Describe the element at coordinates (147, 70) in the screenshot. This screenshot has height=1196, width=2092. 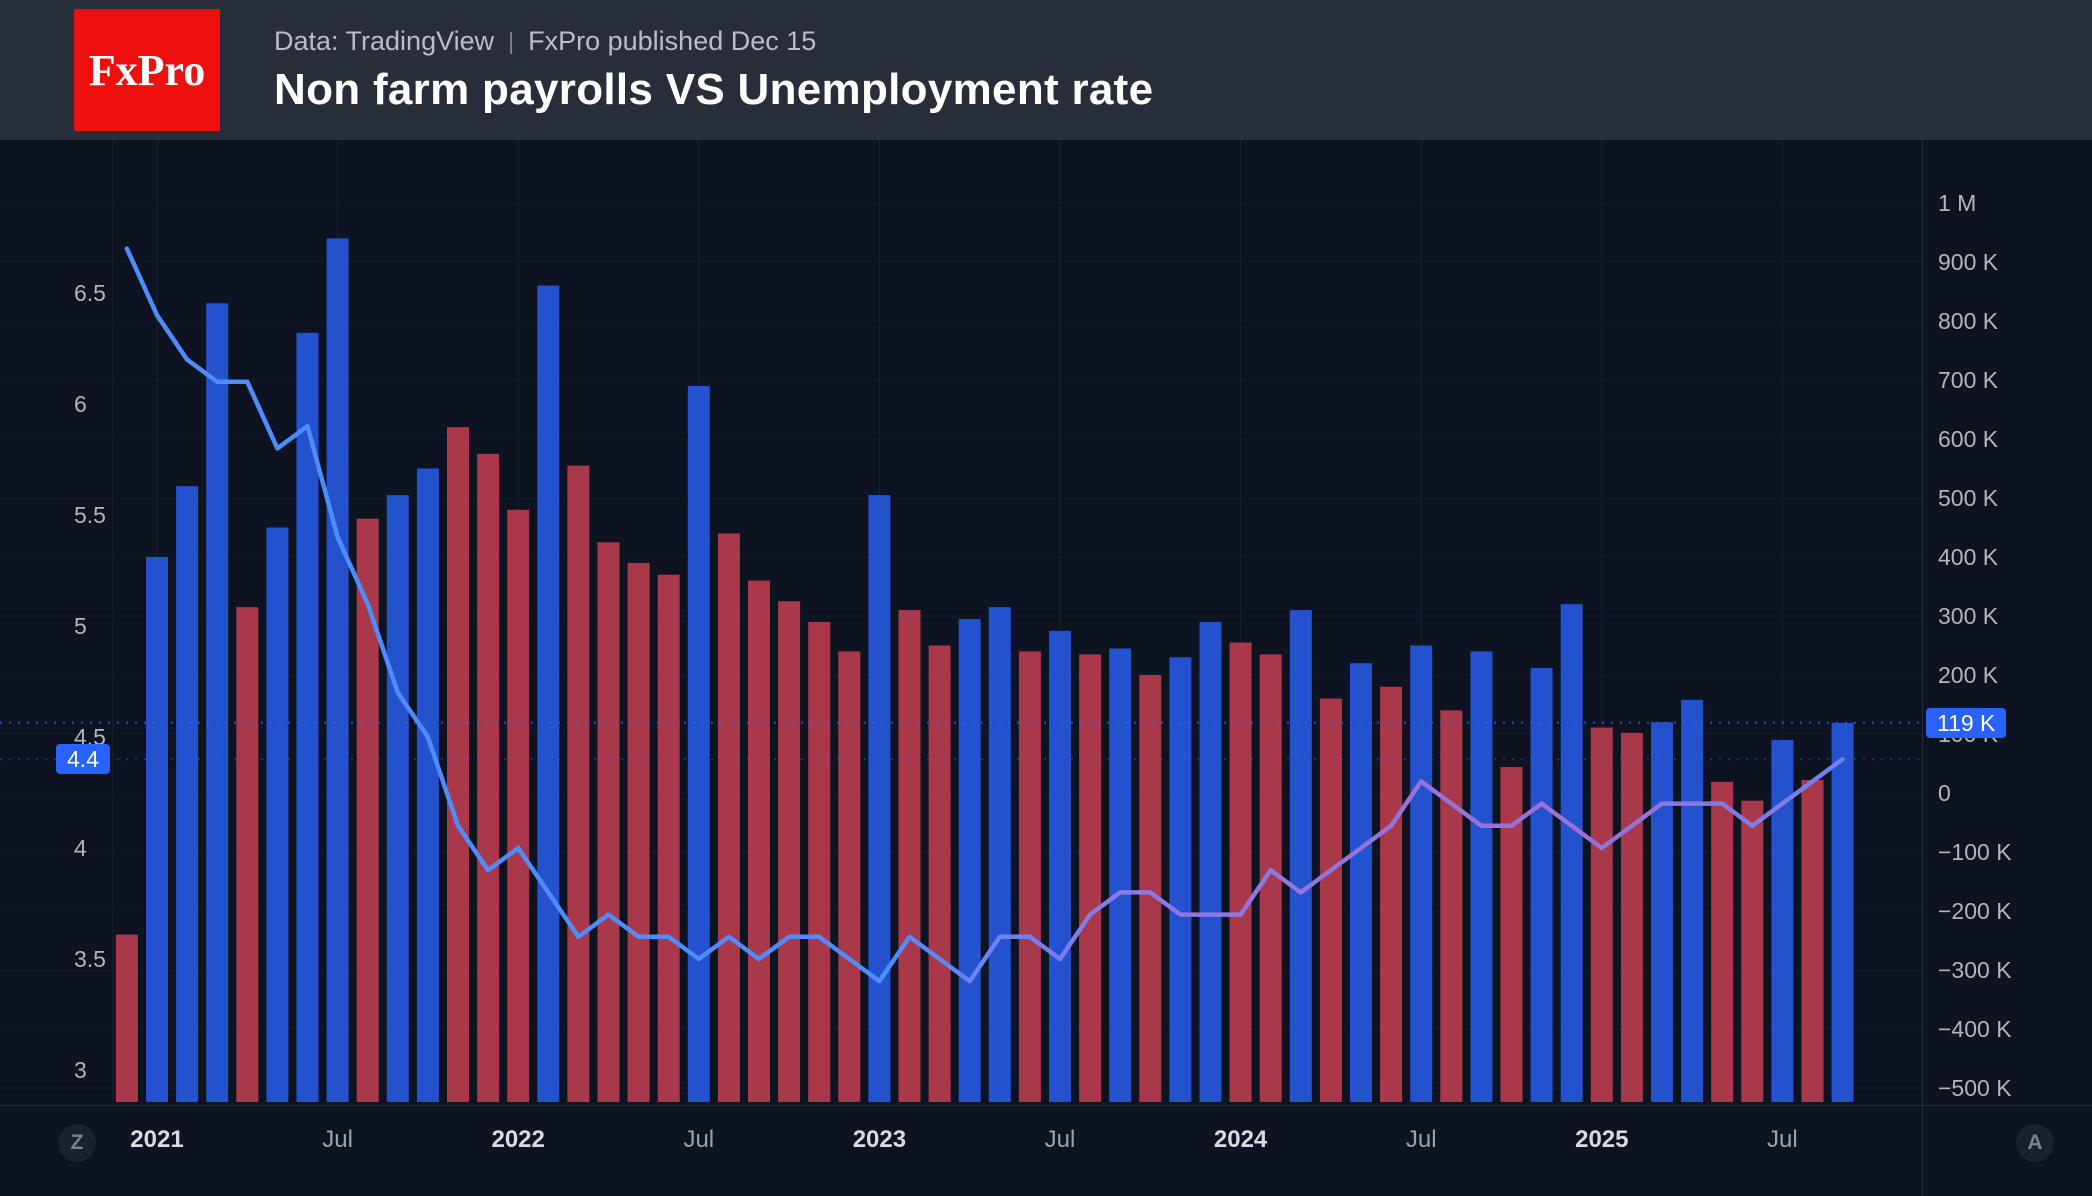
I see `fxpro-logo-text: FxPro` at that location.